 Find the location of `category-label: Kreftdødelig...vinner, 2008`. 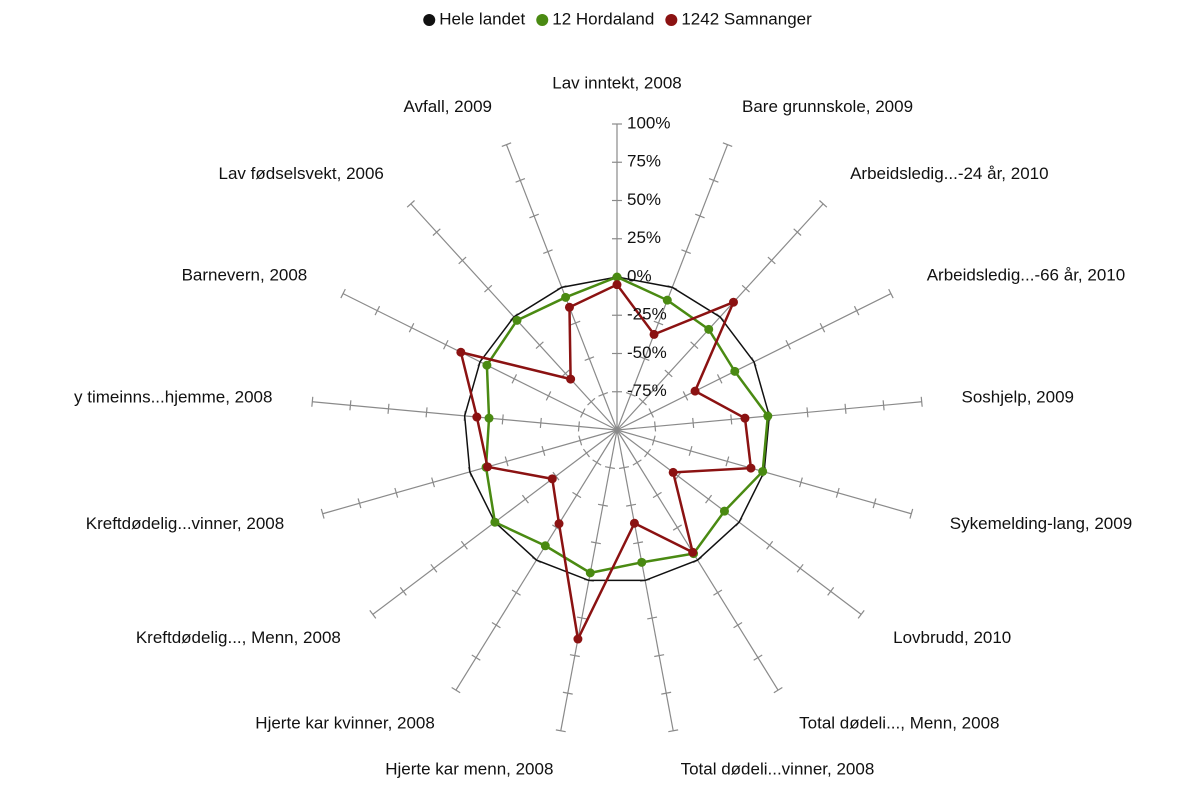

category-label: Kreftdødelig...vinner, 2008 is located at coordinates (185, 523).